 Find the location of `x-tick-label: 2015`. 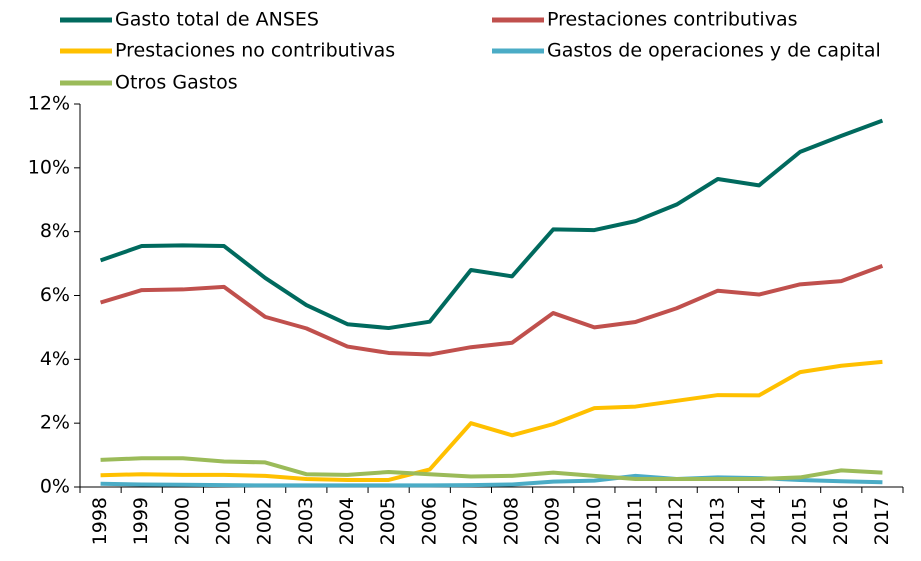

x-tick-label: 2015 is located at coordinates (800, 521).